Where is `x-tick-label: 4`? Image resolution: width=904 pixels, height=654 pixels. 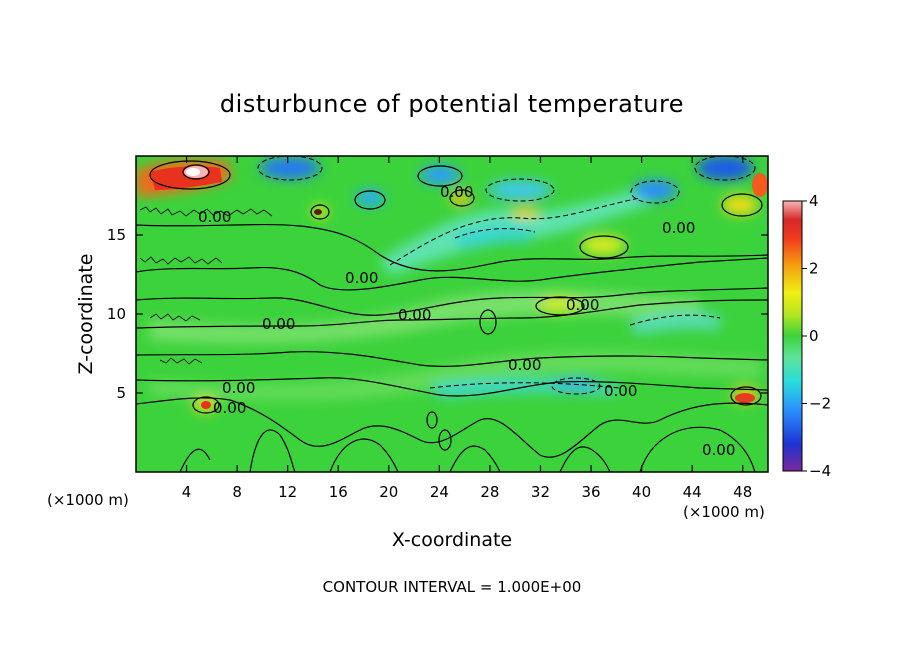
x-tick-label: 4 is located at coordinates (187, 492).